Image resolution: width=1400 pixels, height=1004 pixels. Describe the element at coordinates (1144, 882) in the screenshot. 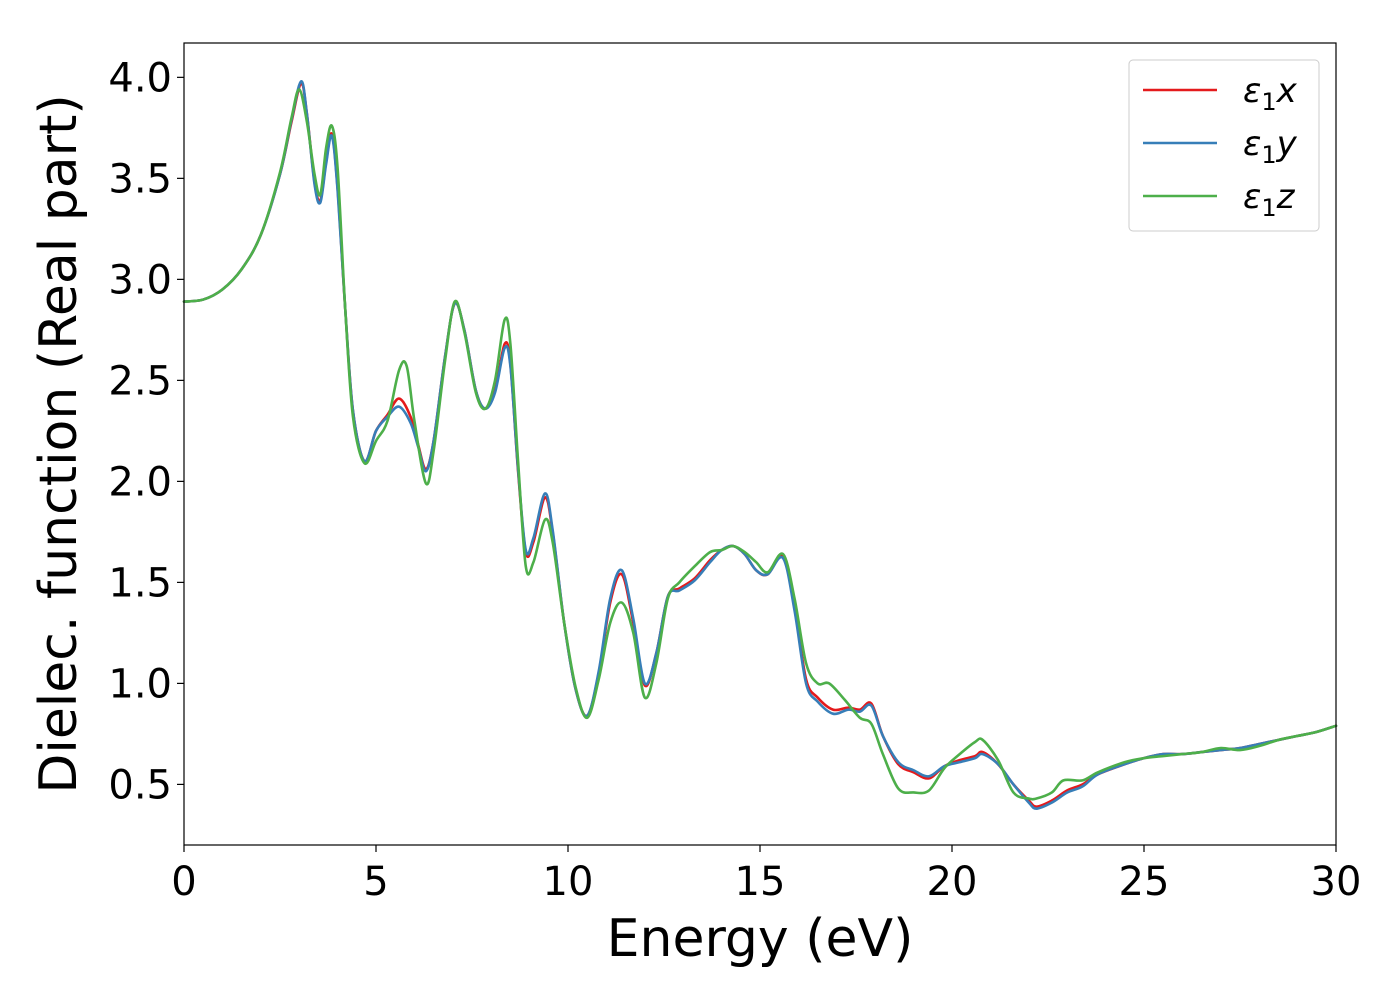

I see `x-tick-label: 25` at that location.